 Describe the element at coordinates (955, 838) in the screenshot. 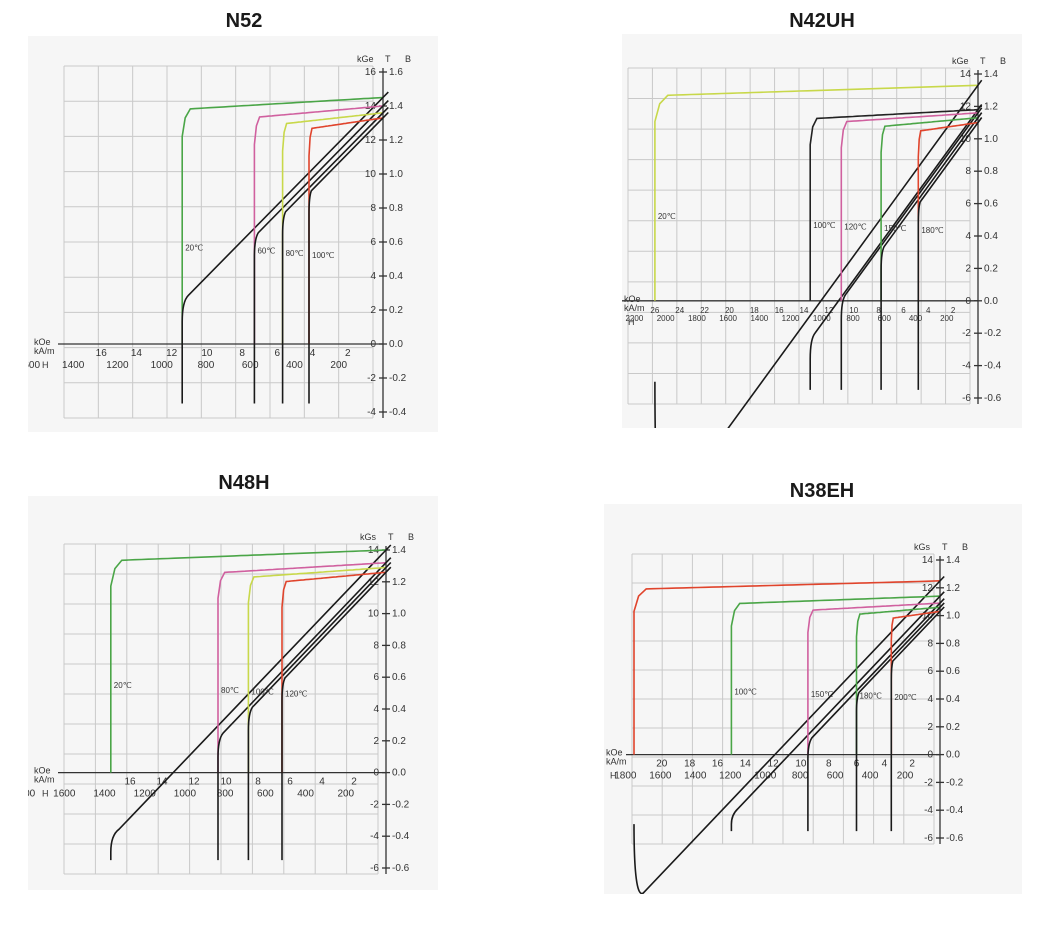

I see `y-tick-label-t: -0.6` at that location.